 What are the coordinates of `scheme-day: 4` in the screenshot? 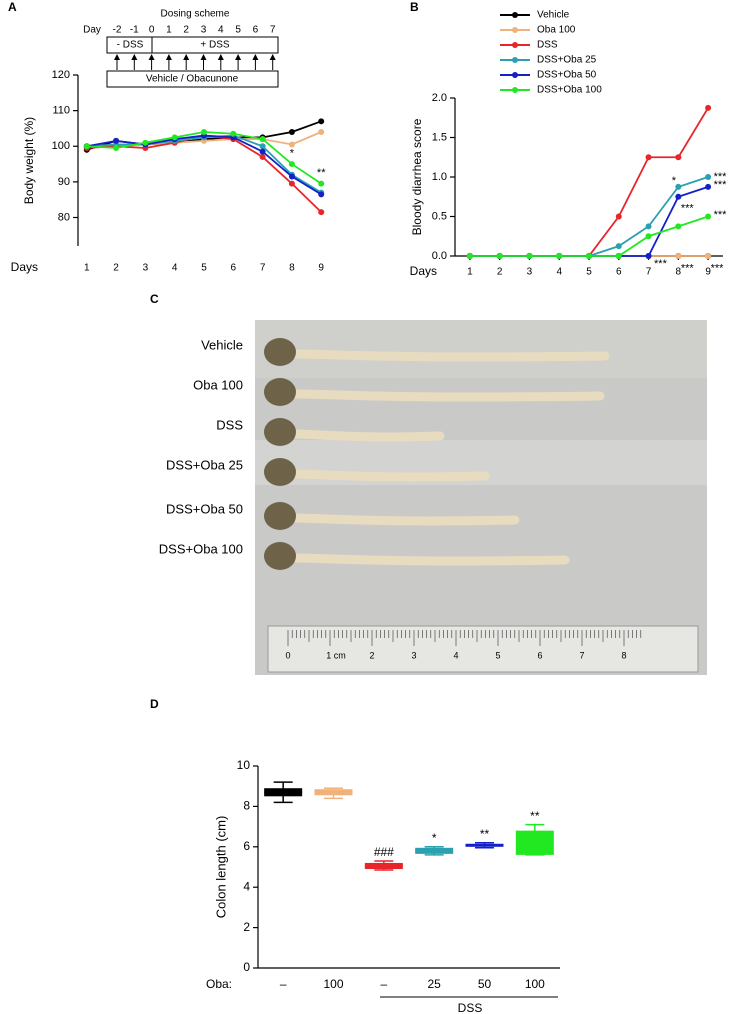 It's located at (221, 30).